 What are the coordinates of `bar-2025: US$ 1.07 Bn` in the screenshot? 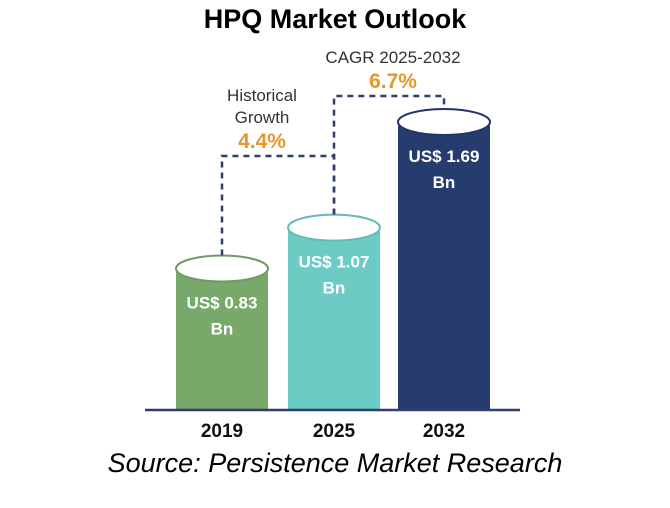 It's located at (334, 311).